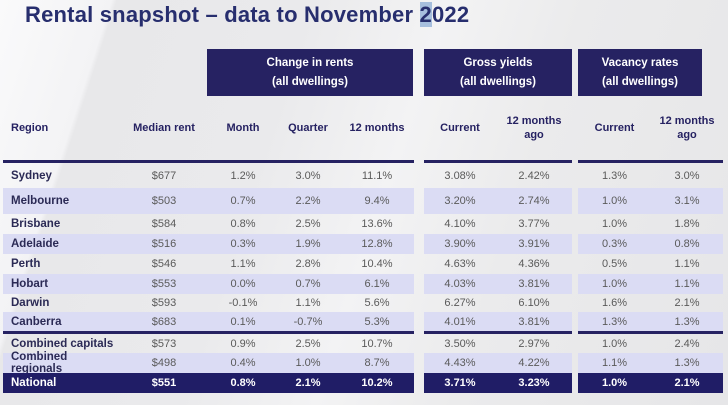  What do you see at coordinates (164, 342) in the screenshot?
I see `cell-median-rent: $573` at bounding box center [164, 342].